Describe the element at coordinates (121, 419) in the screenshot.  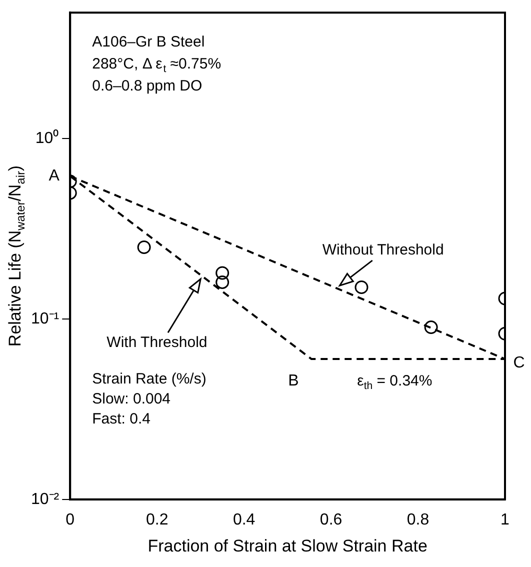
I see `annotation: Fast: 0.4` at that location.